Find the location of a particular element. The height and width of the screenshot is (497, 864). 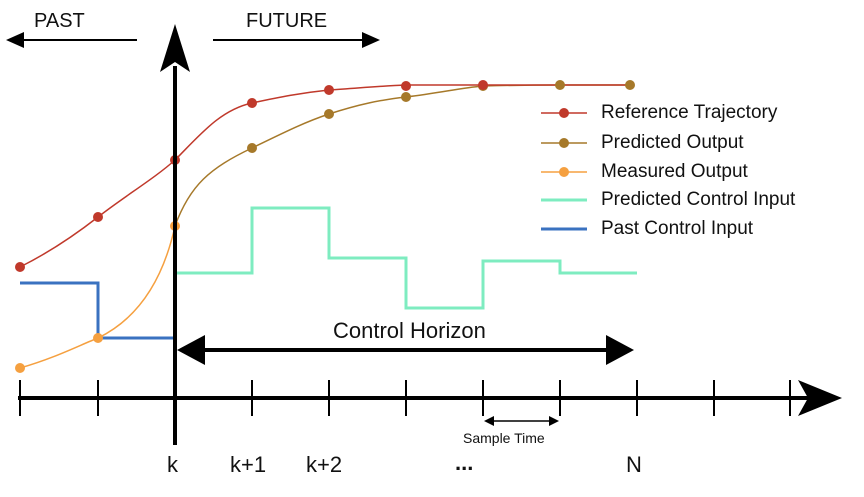

control-horizon-arrow is located at coordinates (405, 350).